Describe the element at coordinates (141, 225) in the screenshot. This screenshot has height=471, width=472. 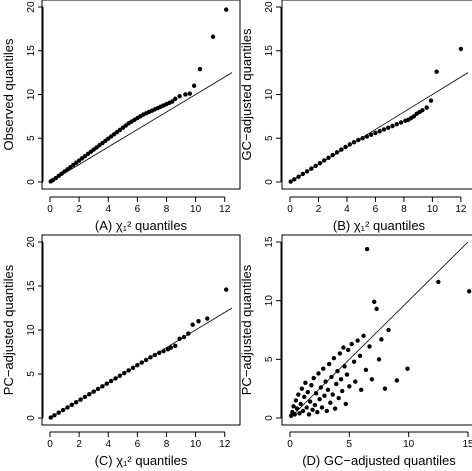
I see `x-axis-title: (A) χ₁² quantiles` at that location.